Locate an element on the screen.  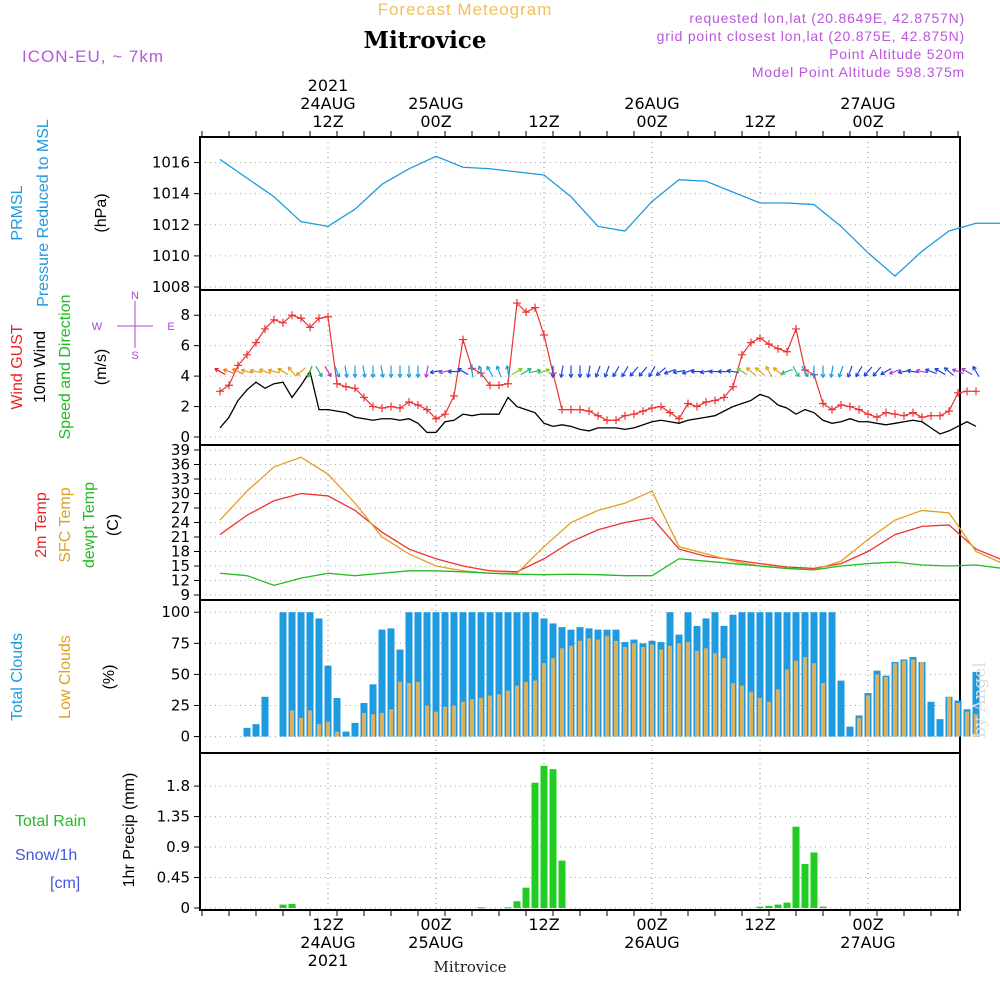
bottom-time-label: 2021 is located at coordinates (328, 960).